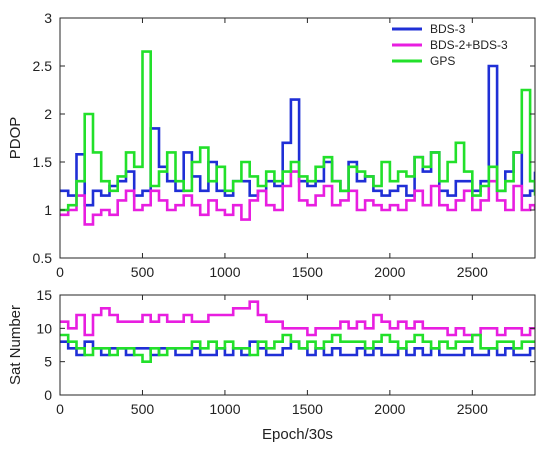 The height and width of the screenshot is (450, 550). I want to click on legend-label: BDS-3, so click(448, 29).